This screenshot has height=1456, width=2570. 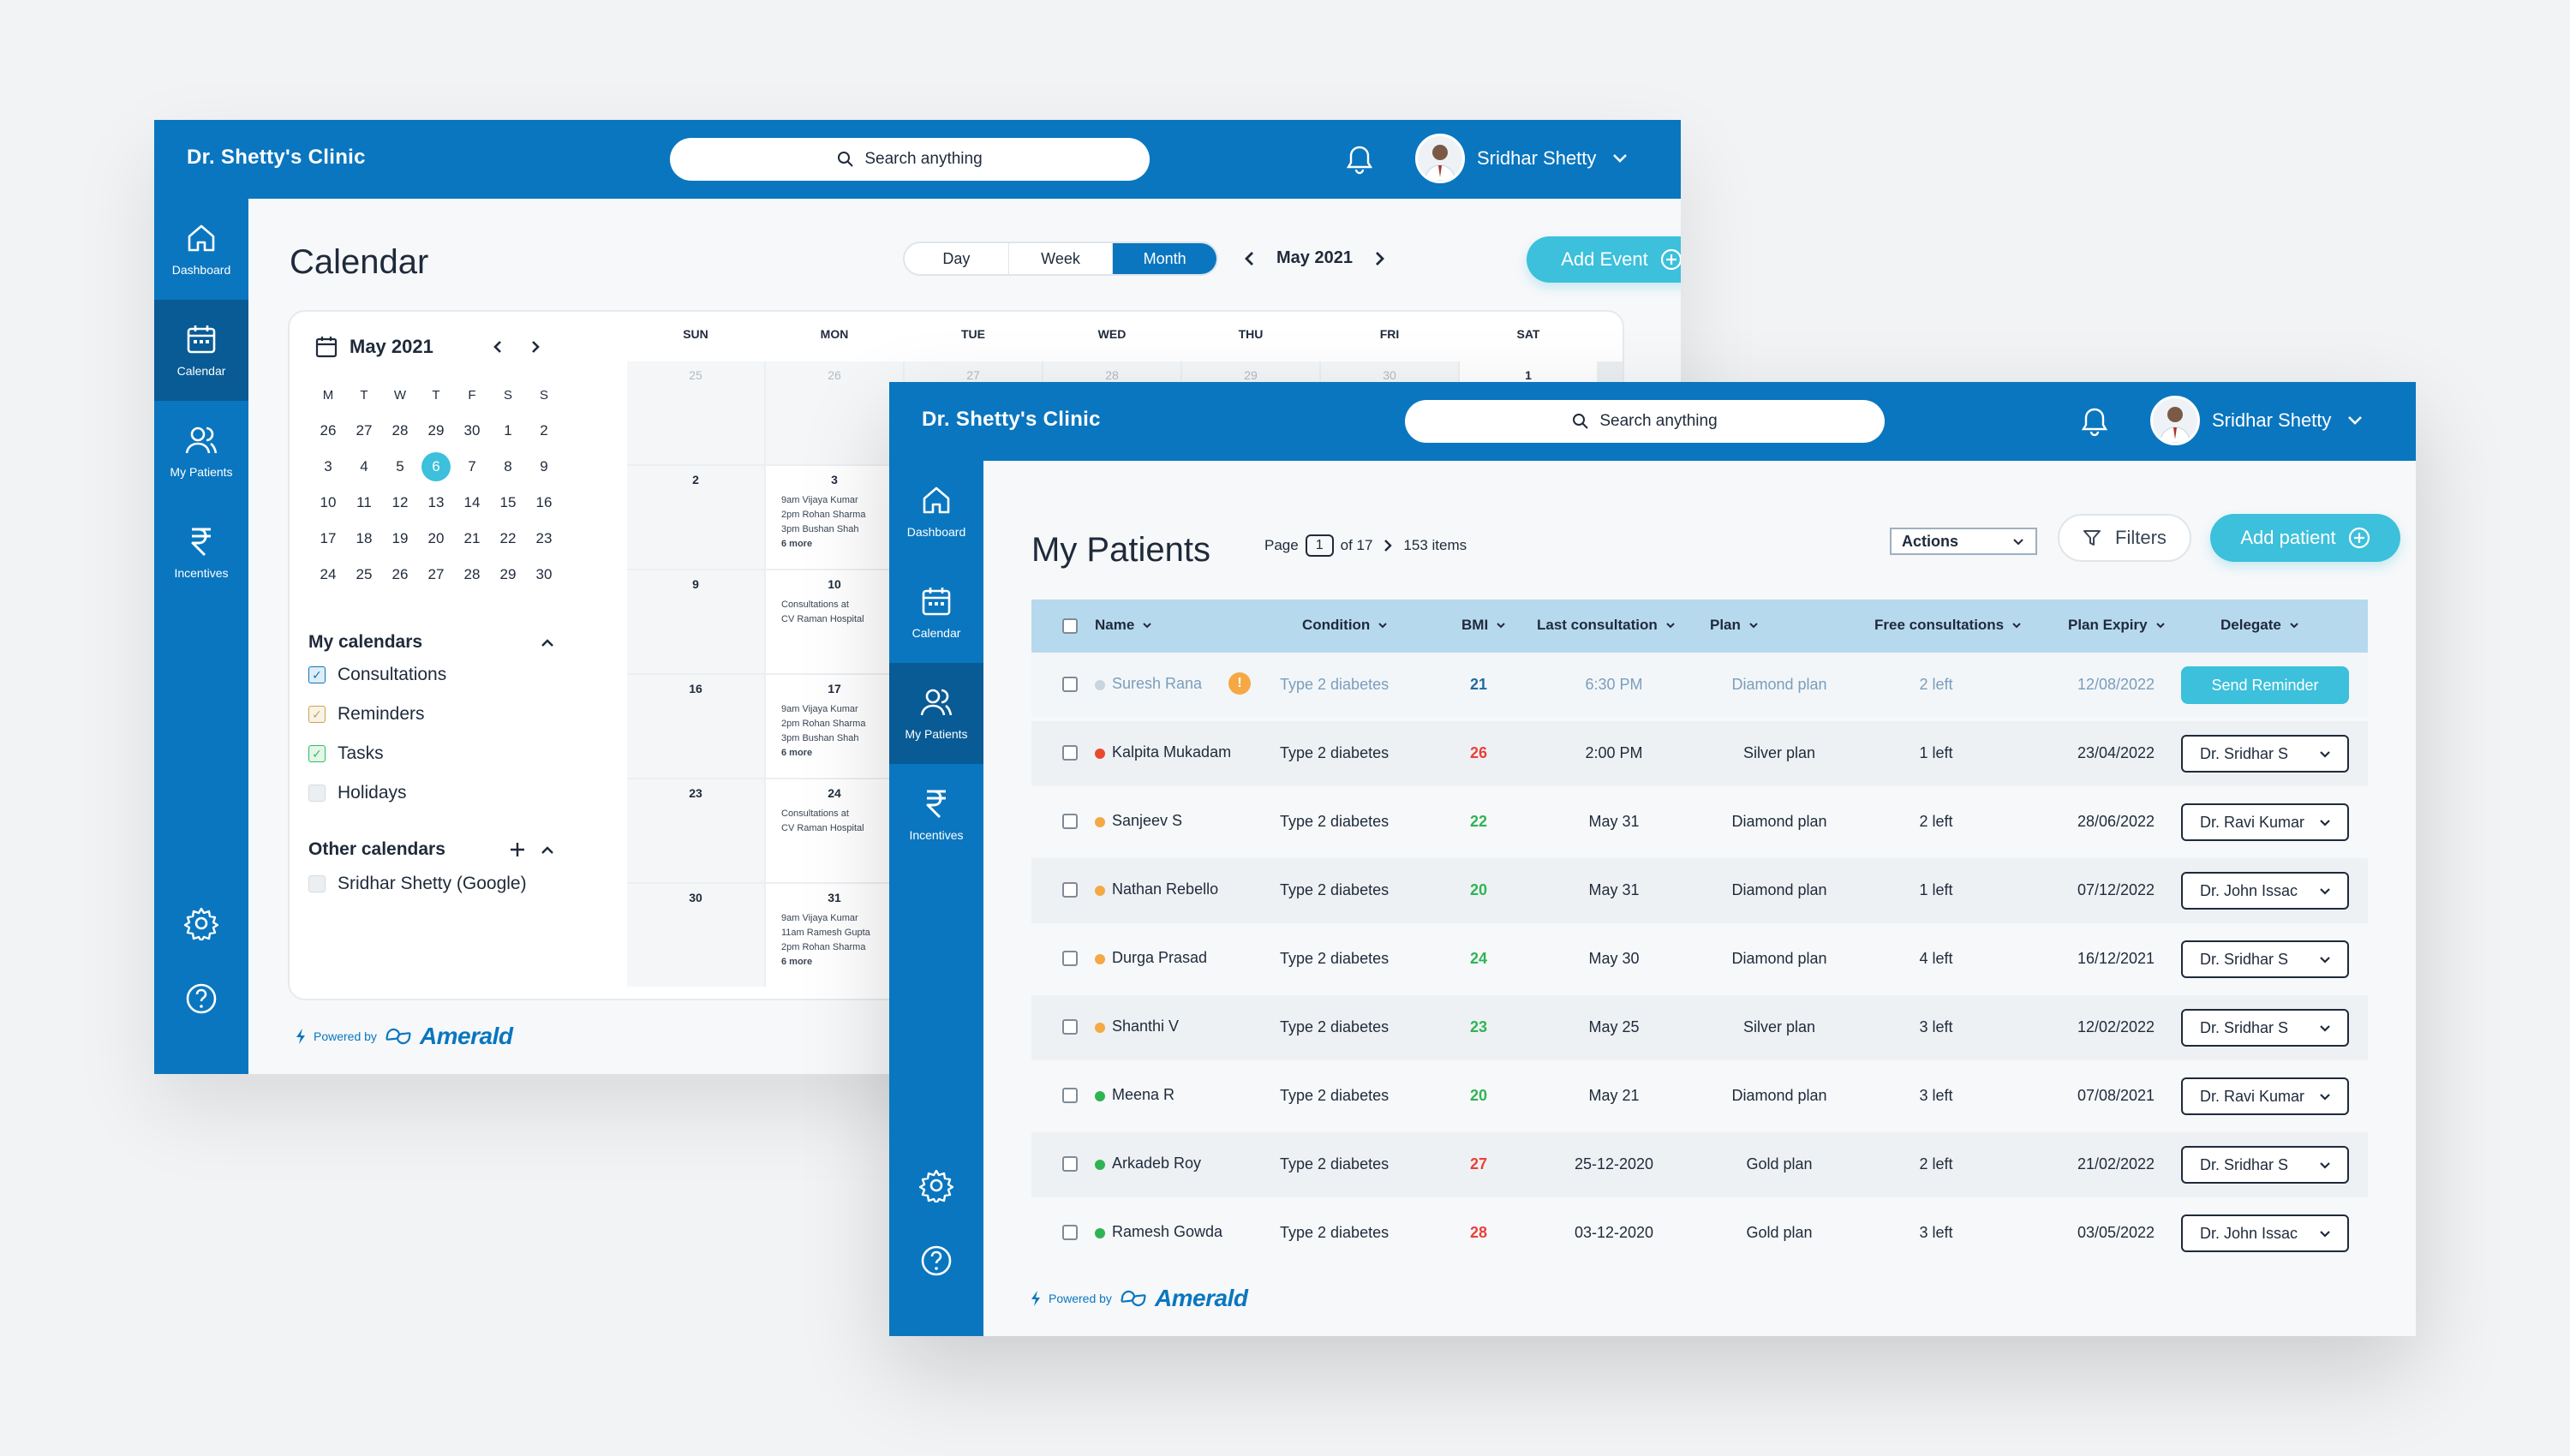 I want to click on event-item: 3pm Bushan Shah, so click(x=820, y=738).